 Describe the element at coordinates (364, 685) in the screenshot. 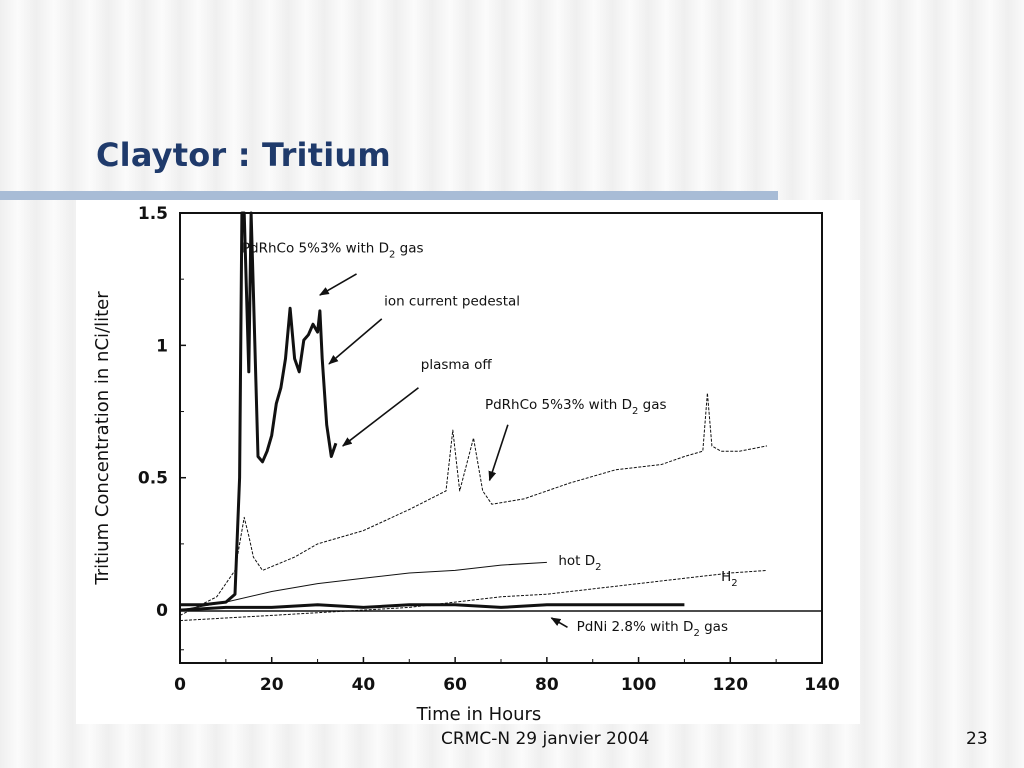

I see `x-tick-label-40: 40` at that location.